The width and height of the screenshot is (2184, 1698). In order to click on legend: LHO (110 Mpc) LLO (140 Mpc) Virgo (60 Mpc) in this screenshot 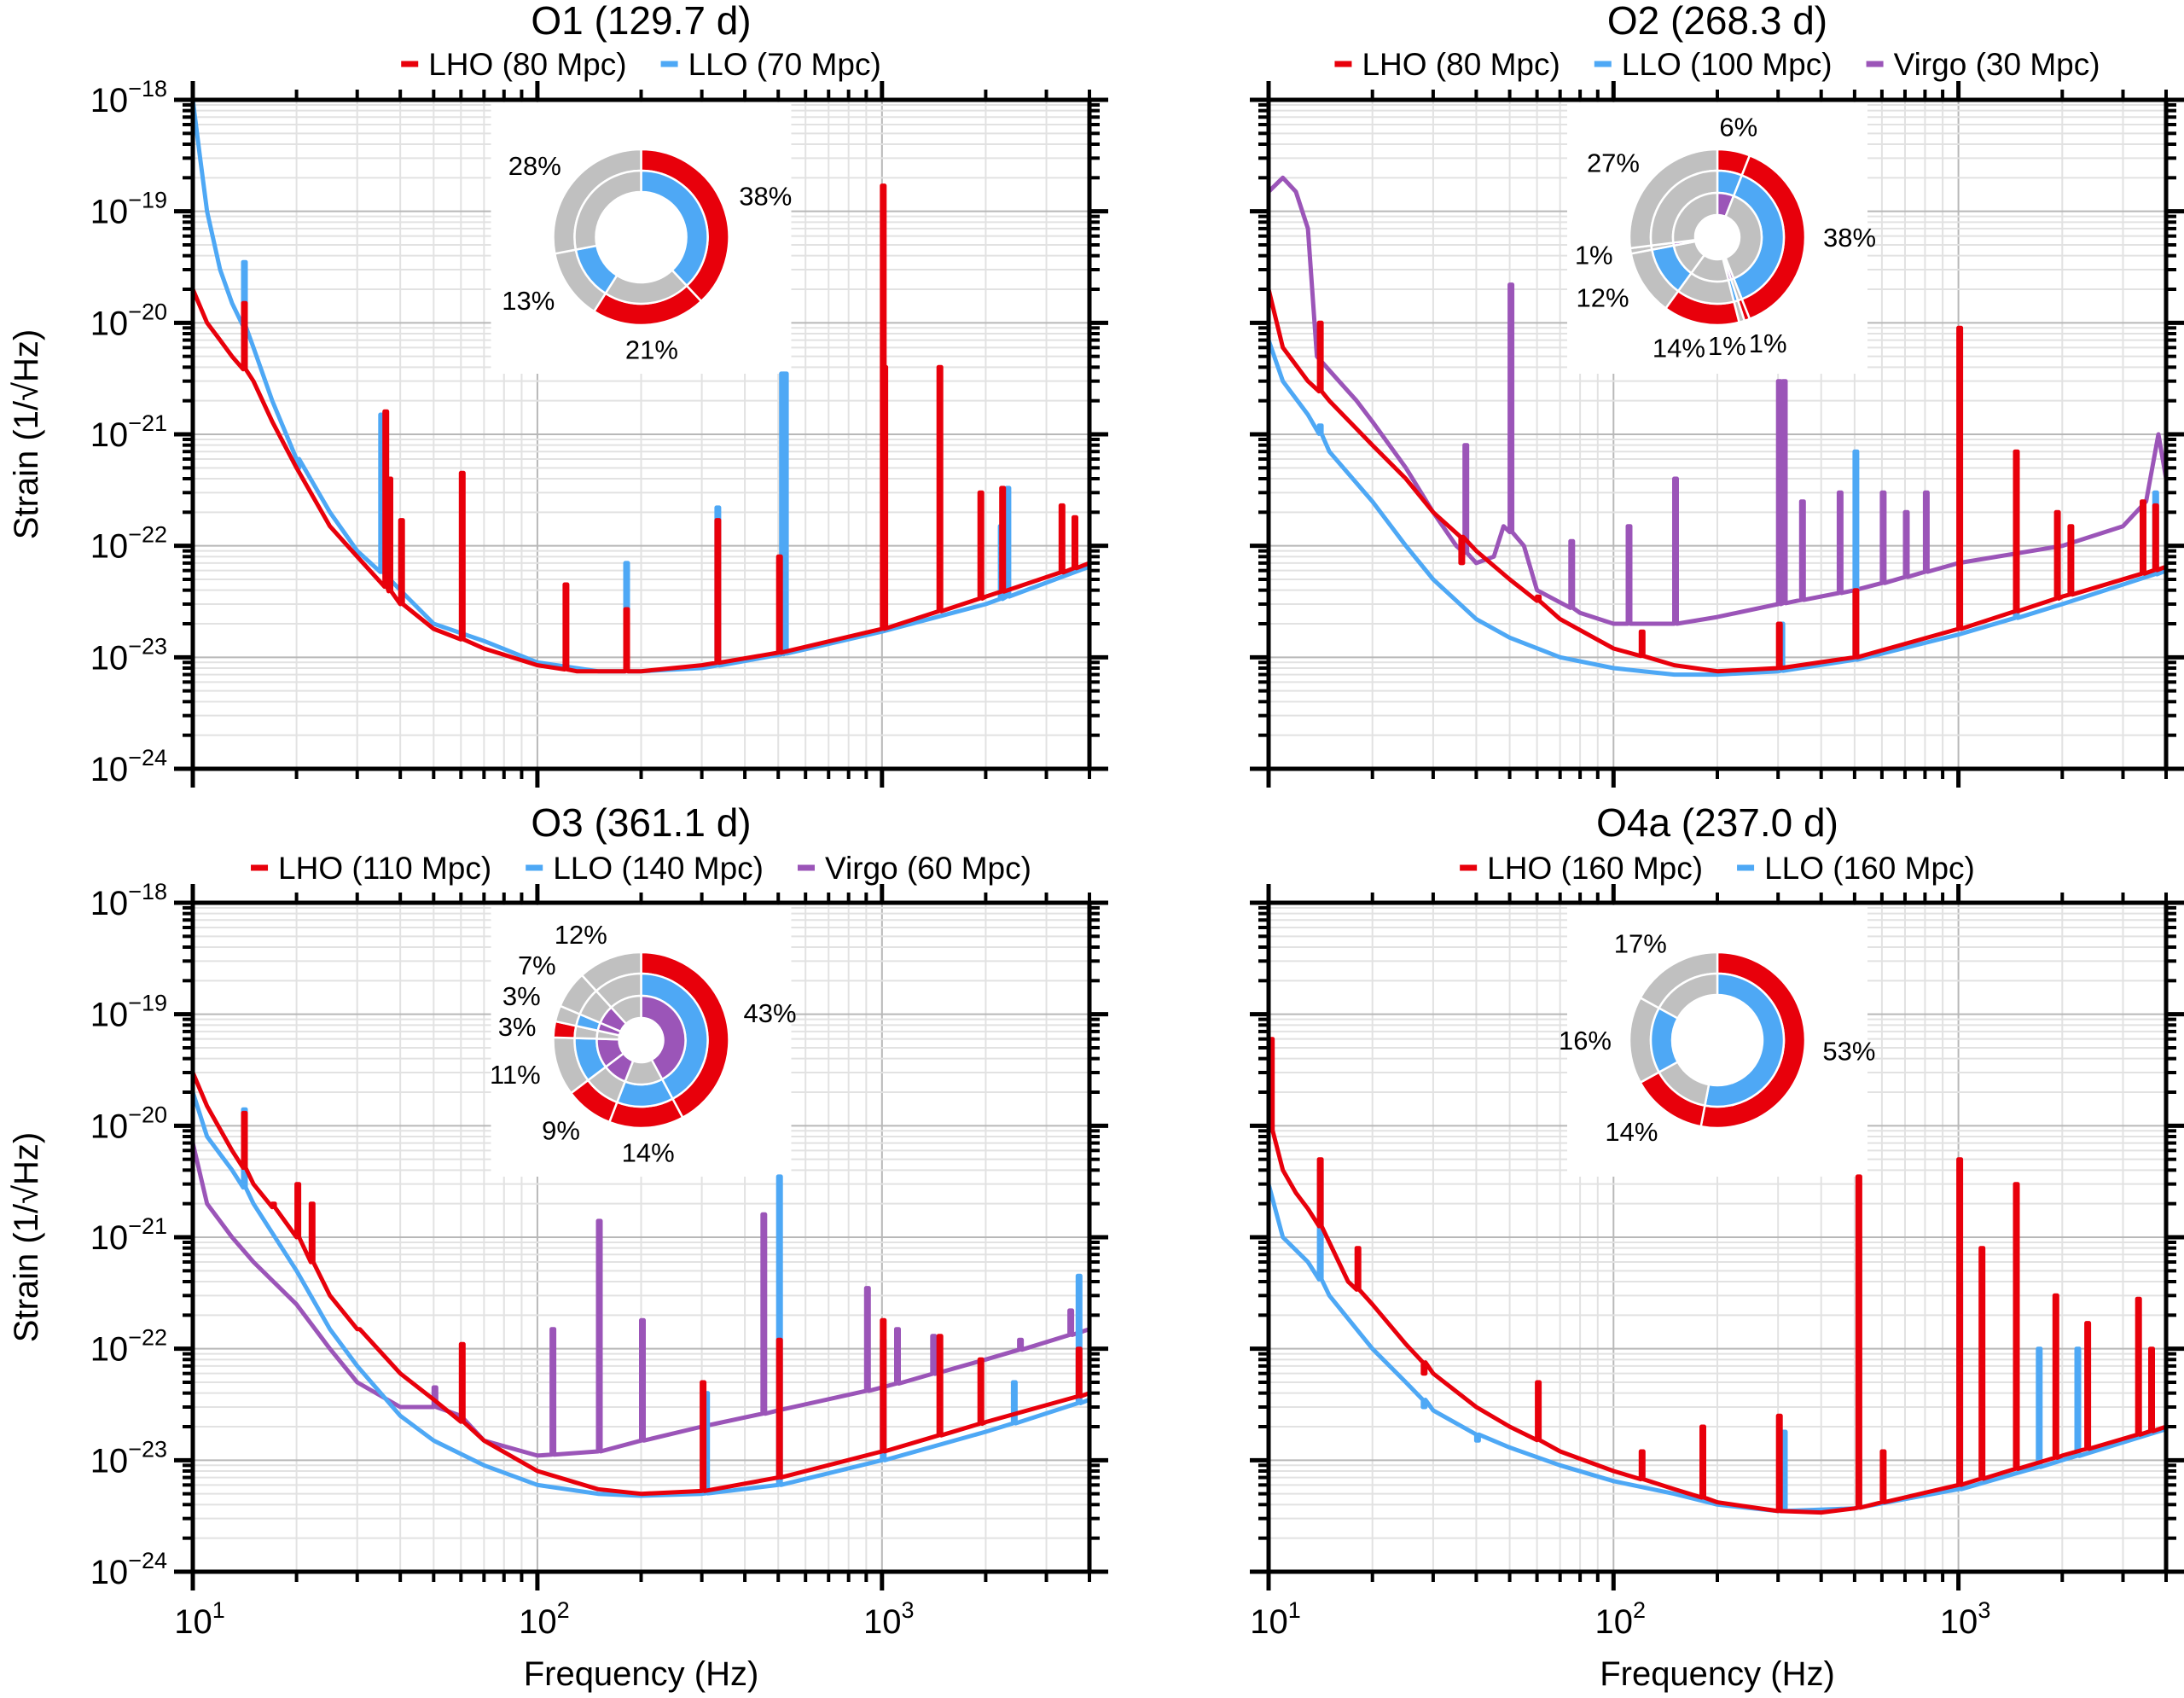, I will do `click(641, 868)`.